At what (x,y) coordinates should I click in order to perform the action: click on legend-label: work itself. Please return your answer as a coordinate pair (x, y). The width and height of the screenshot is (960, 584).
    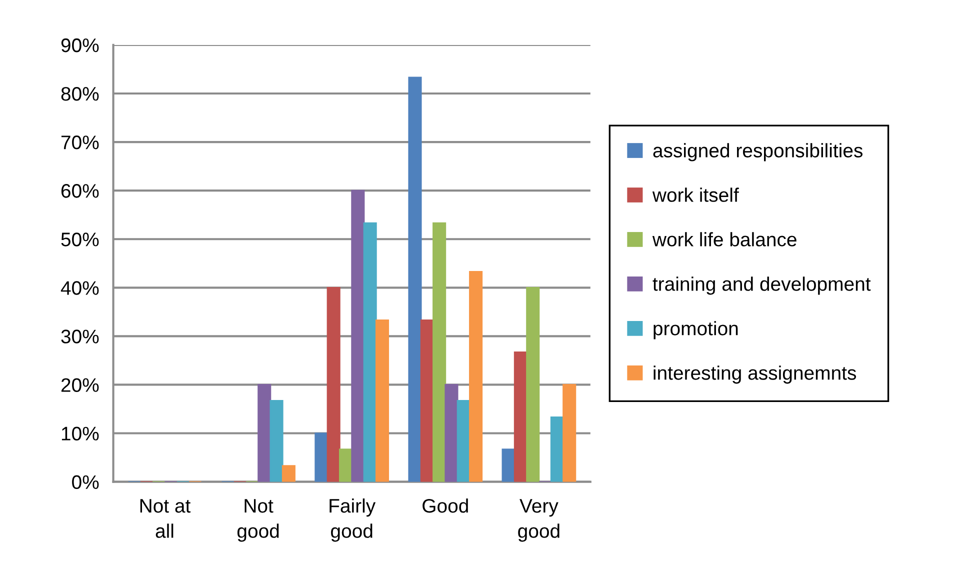
    Looking at the image, I should click on (695, 195).